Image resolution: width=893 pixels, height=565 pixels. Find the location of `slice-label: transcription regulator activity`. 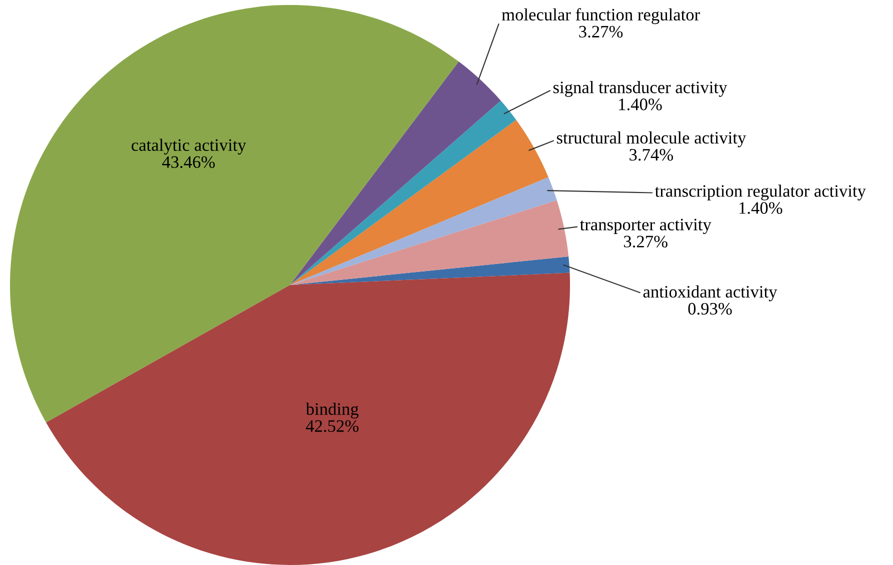

slice-label: transcription regulator activity is located at coordinates (760, 192).